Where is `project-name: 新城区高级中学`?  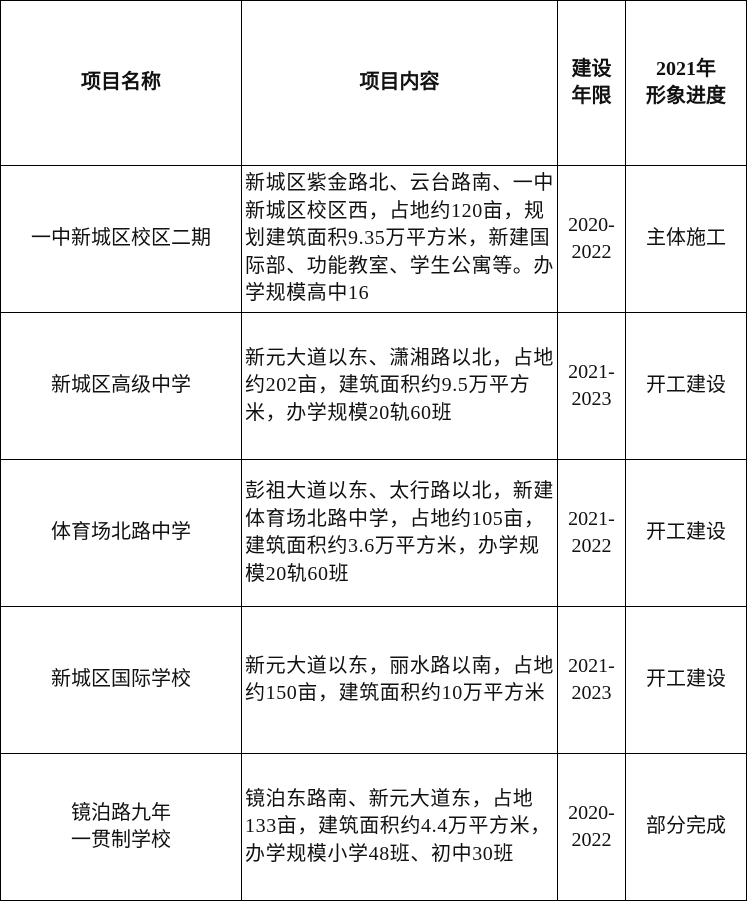 project-name: 新城区高级中学 is located at coordinates (121, 386).